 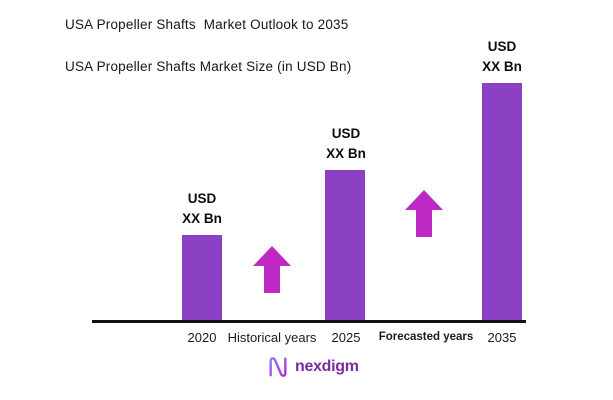 What do you see at coordinates (502, 337) in the screenshot?
I see `x-tick-2035: 2035` at bounding box center [502, 337].